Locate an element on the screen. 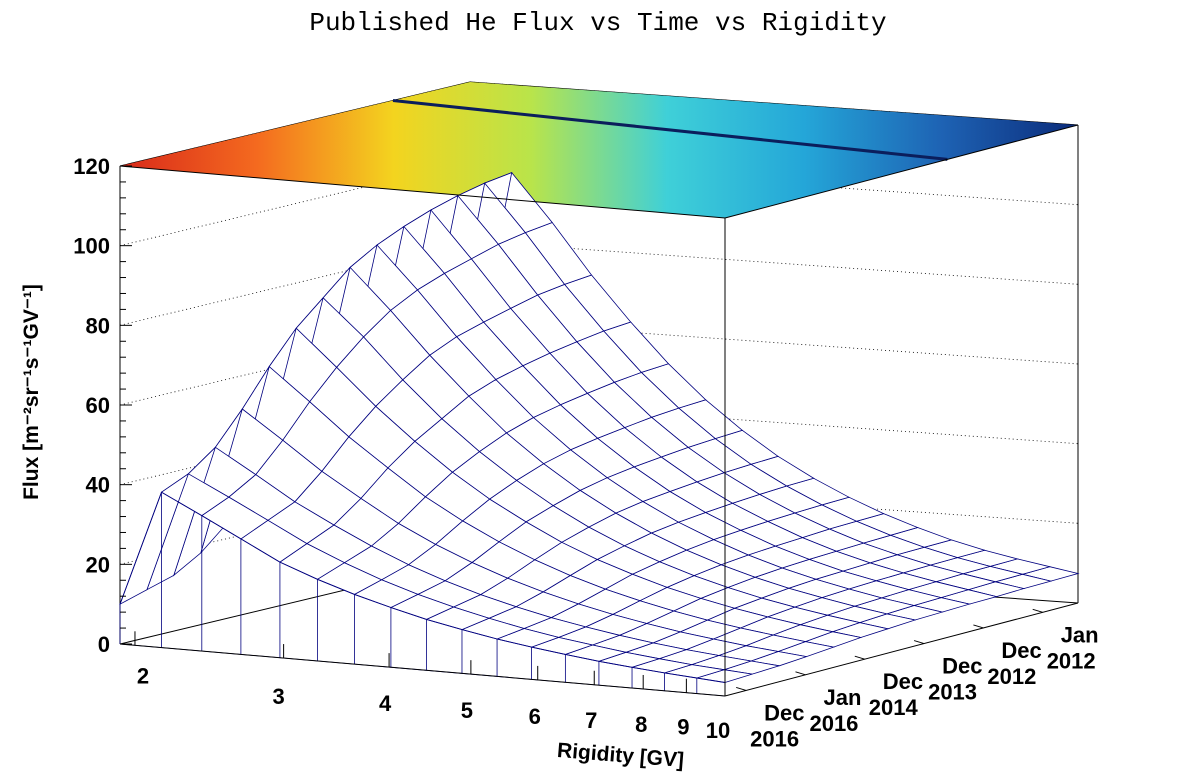 Image resolution: width=1196 pixels, height=772 pixels. y-tick-label: Dec 2012 is located at coordinates (1014, 663).